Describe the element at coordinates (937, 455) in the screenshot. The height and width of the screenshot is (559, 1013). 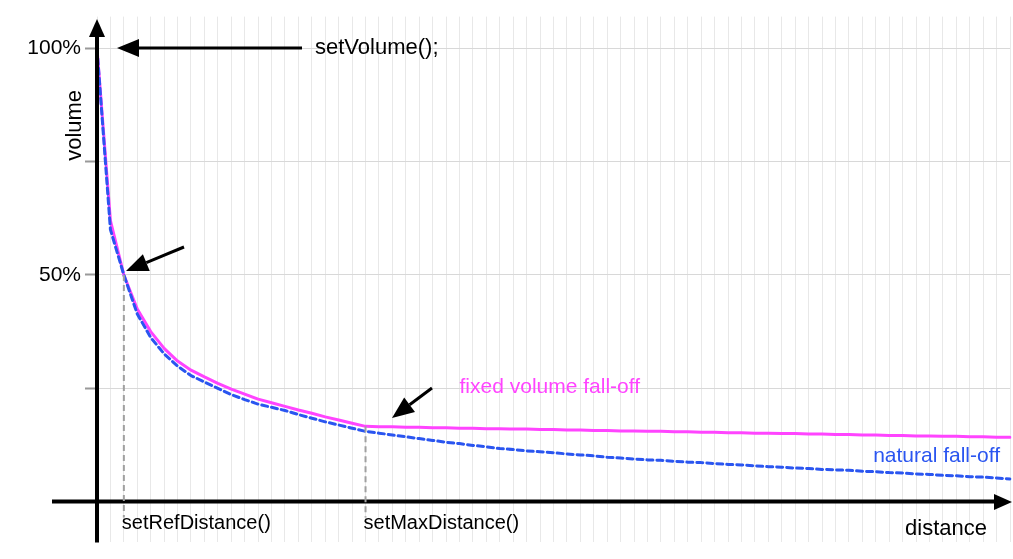
I see `series-label: natural fall-off` at that location.